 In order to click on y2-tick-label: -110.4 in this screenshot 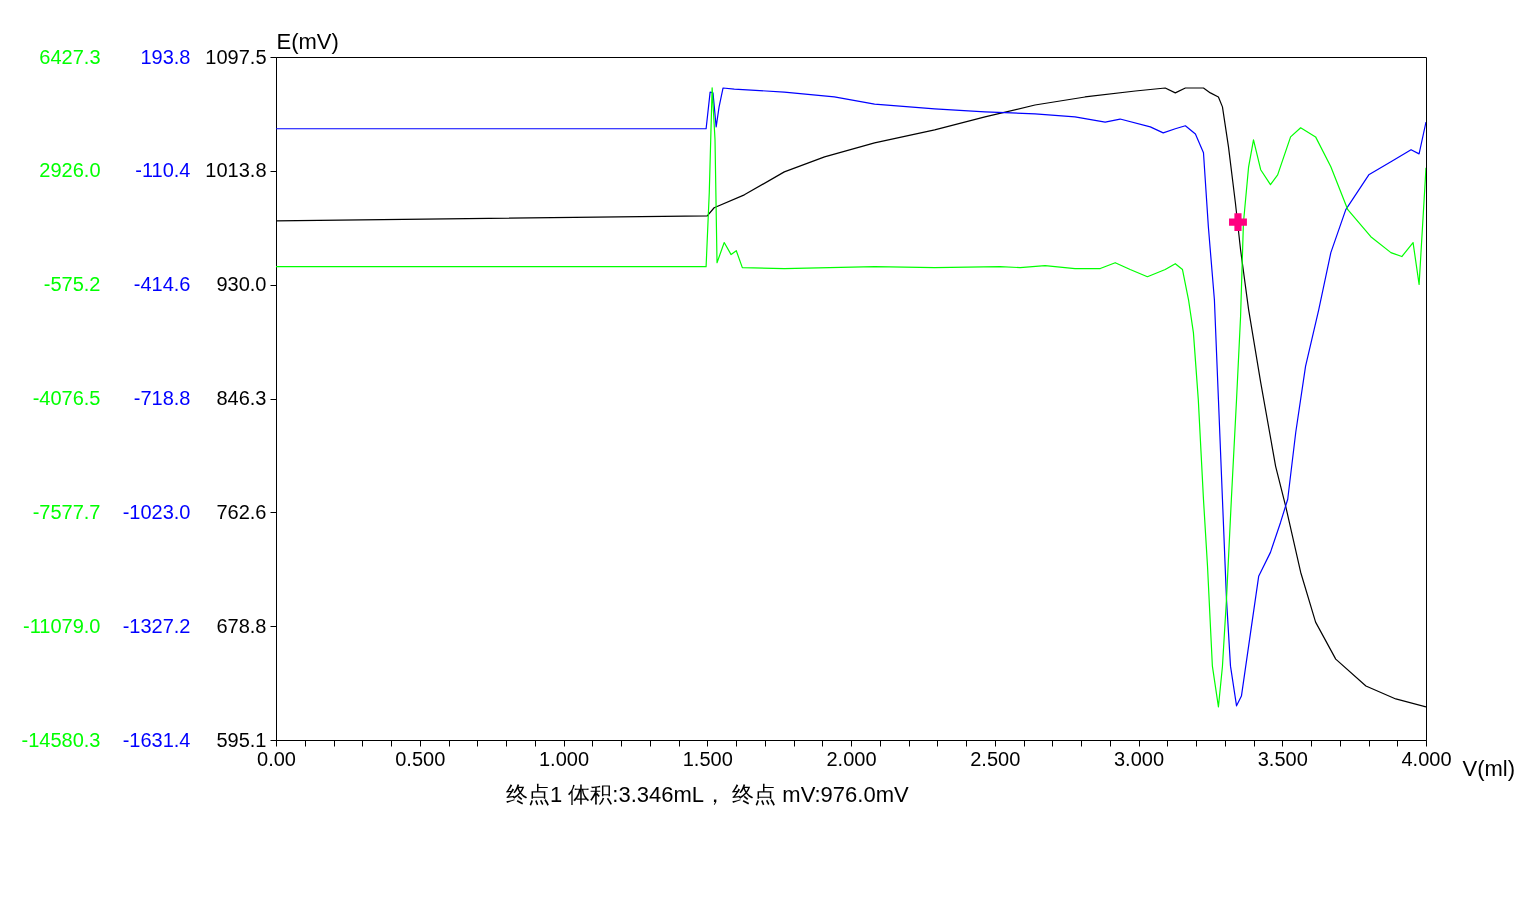, I will do `click(163, 170)`.